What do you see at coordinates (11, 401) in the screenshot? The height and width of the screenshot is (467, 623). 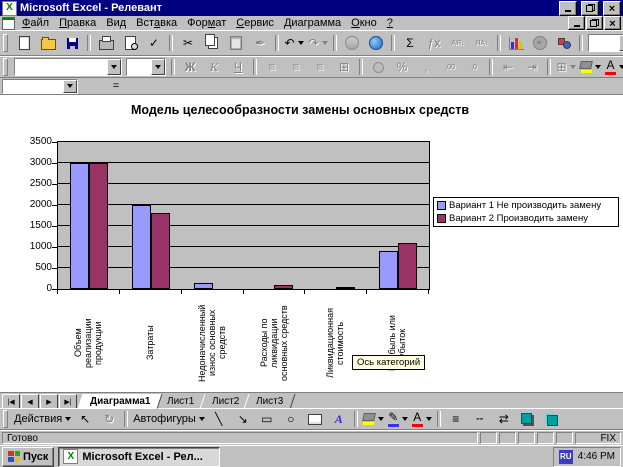 I see `tab-scroll-first: |◀` at bounding box center [11, 401].